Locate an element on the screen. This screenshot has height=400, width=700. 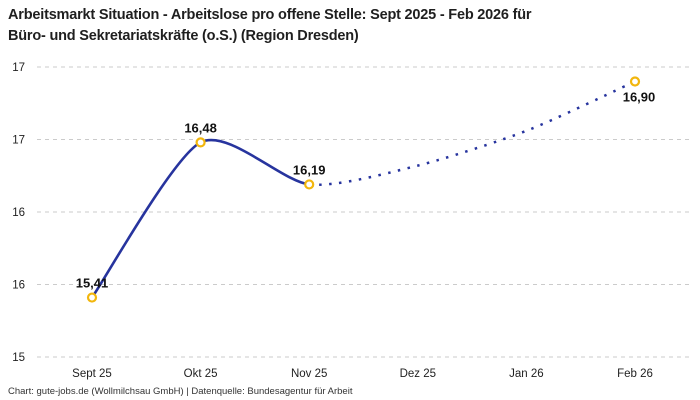
data-point-label: 15,41 is located at coordinates (92, 283).